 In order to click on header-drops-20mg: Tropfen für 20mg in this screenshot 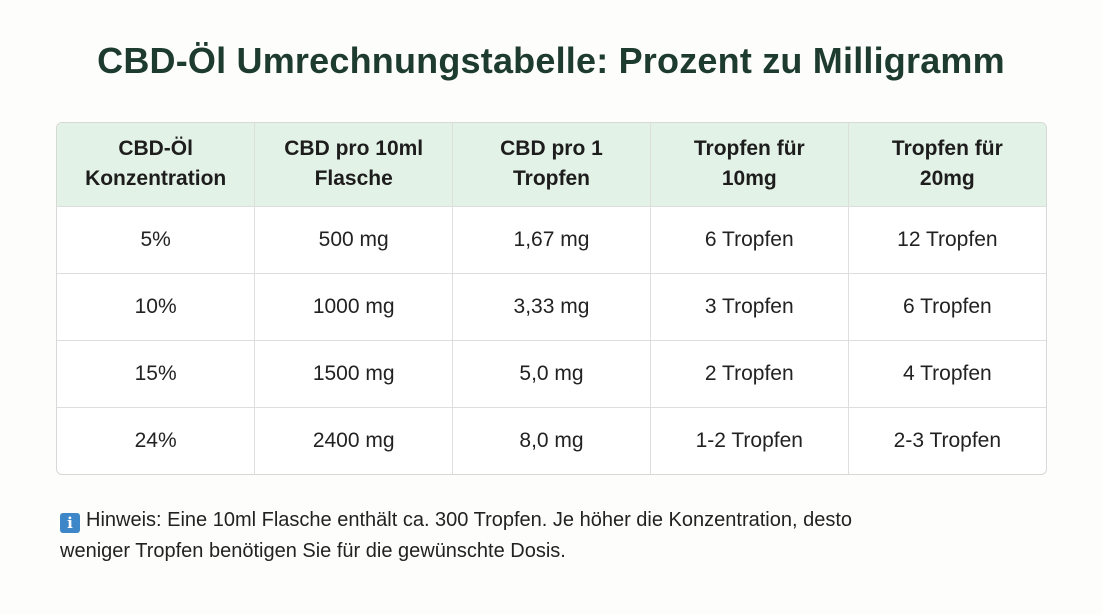, I will do `click(947, 165)`.